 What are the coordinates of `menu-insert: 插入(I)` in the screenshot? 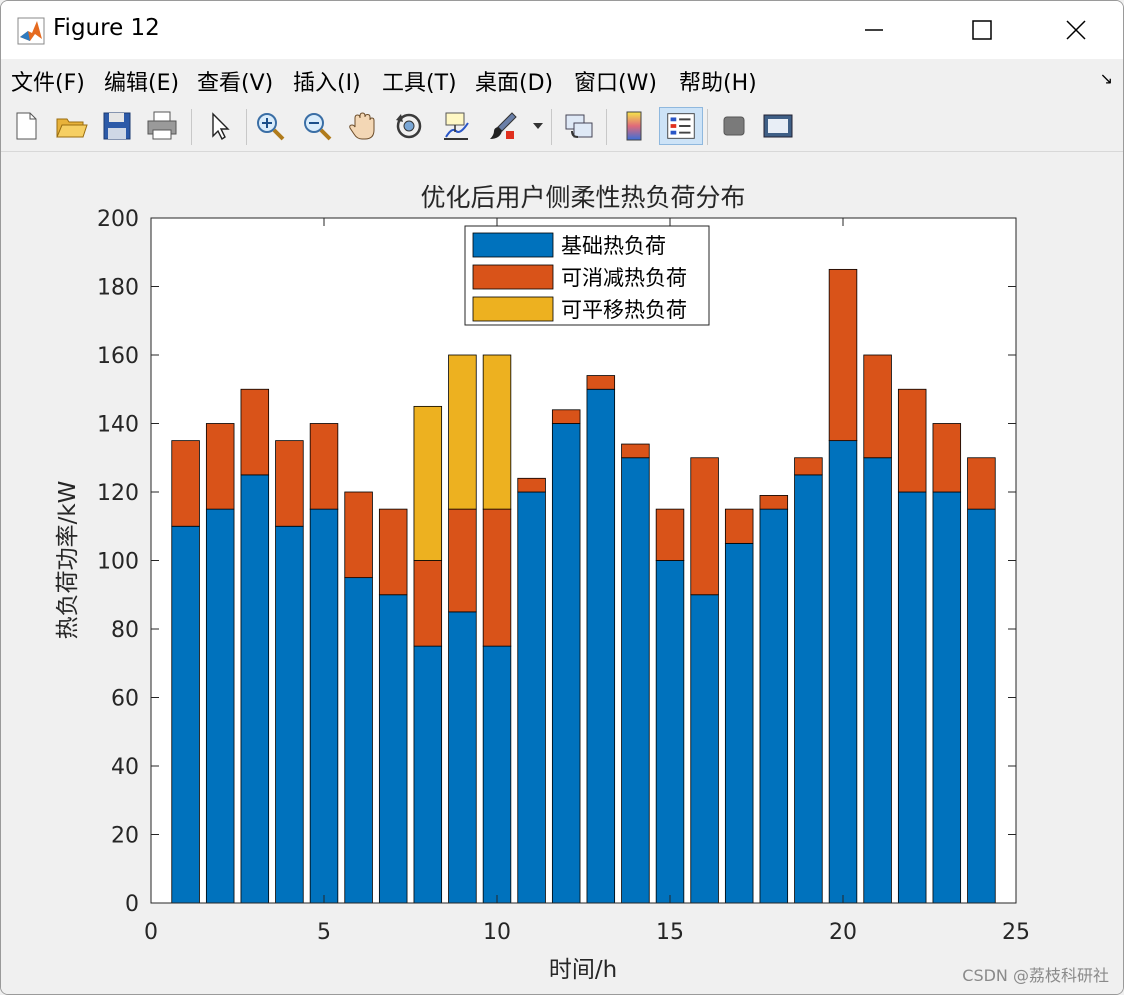 It's located at (327, 83).